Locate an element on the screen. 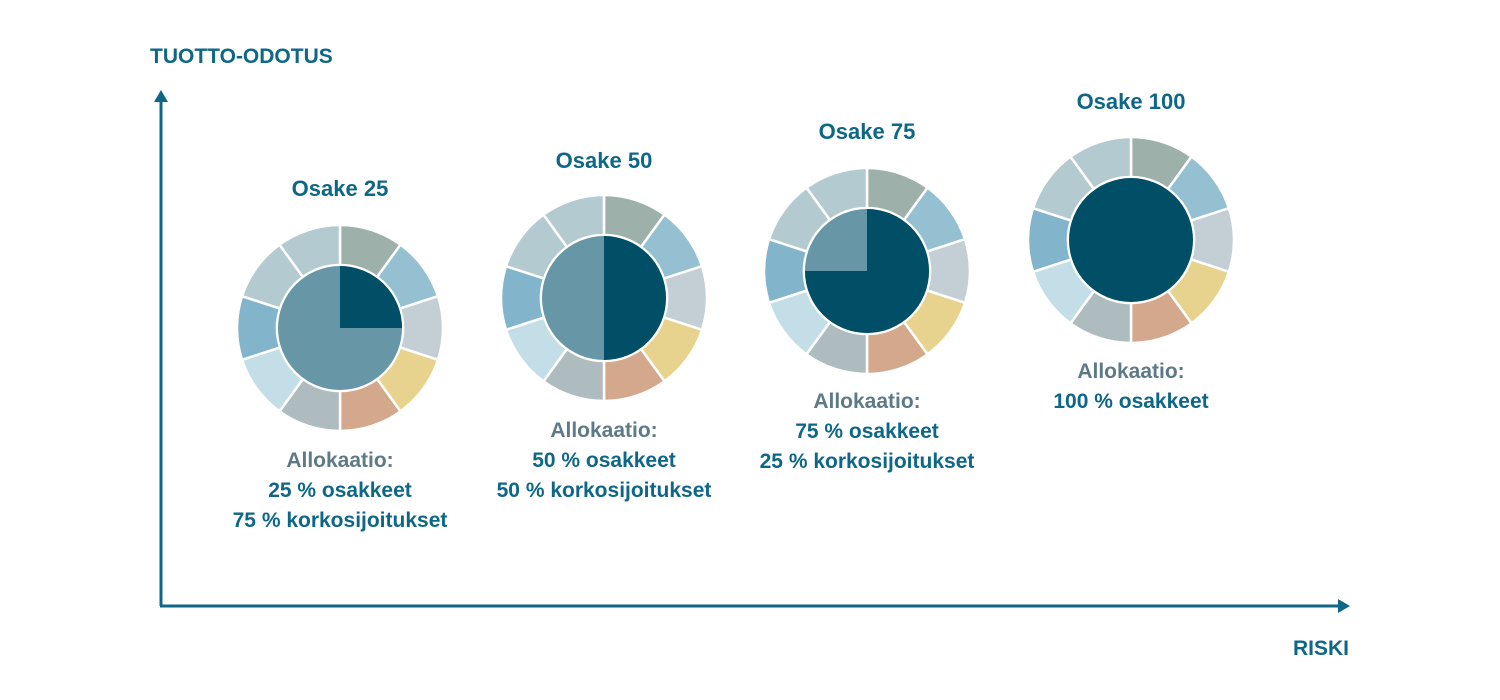 The width and height of the screenshot is (1500, 700). allocation-line: 100 % osakkeet is located at coordinates (1130, 401).